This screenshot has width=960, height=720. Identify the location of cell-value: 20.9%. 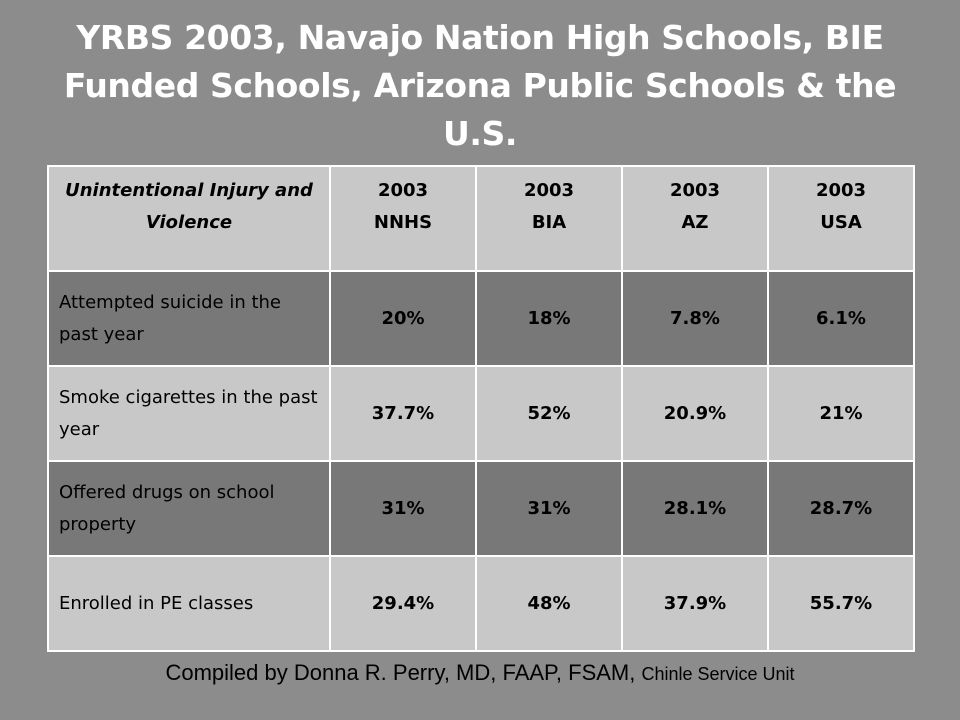
(695, 413).